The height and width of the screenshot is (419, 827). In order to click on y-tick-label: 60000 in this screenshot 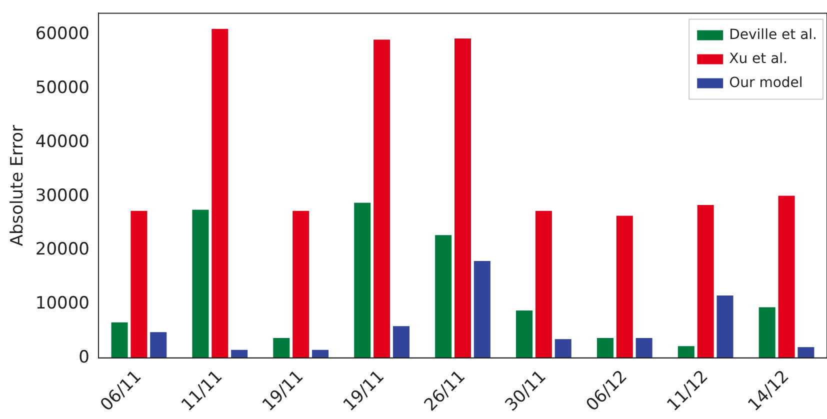, I will do `click(62, 34)`.